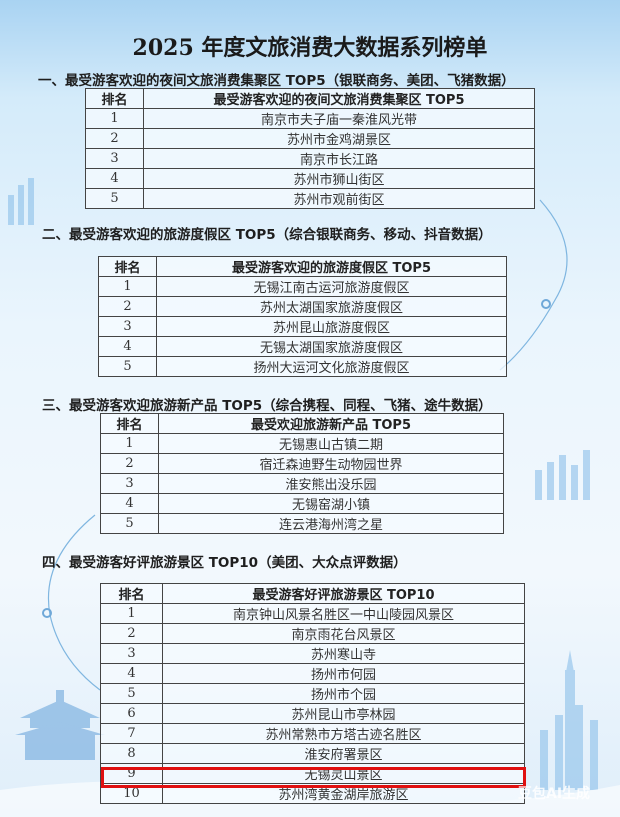 This screenshot has height=817, width=620. What do you see at coordinates (131, 793) in the screenshot?
I see `rank-cell: 10` at bounding box center [131, 793].